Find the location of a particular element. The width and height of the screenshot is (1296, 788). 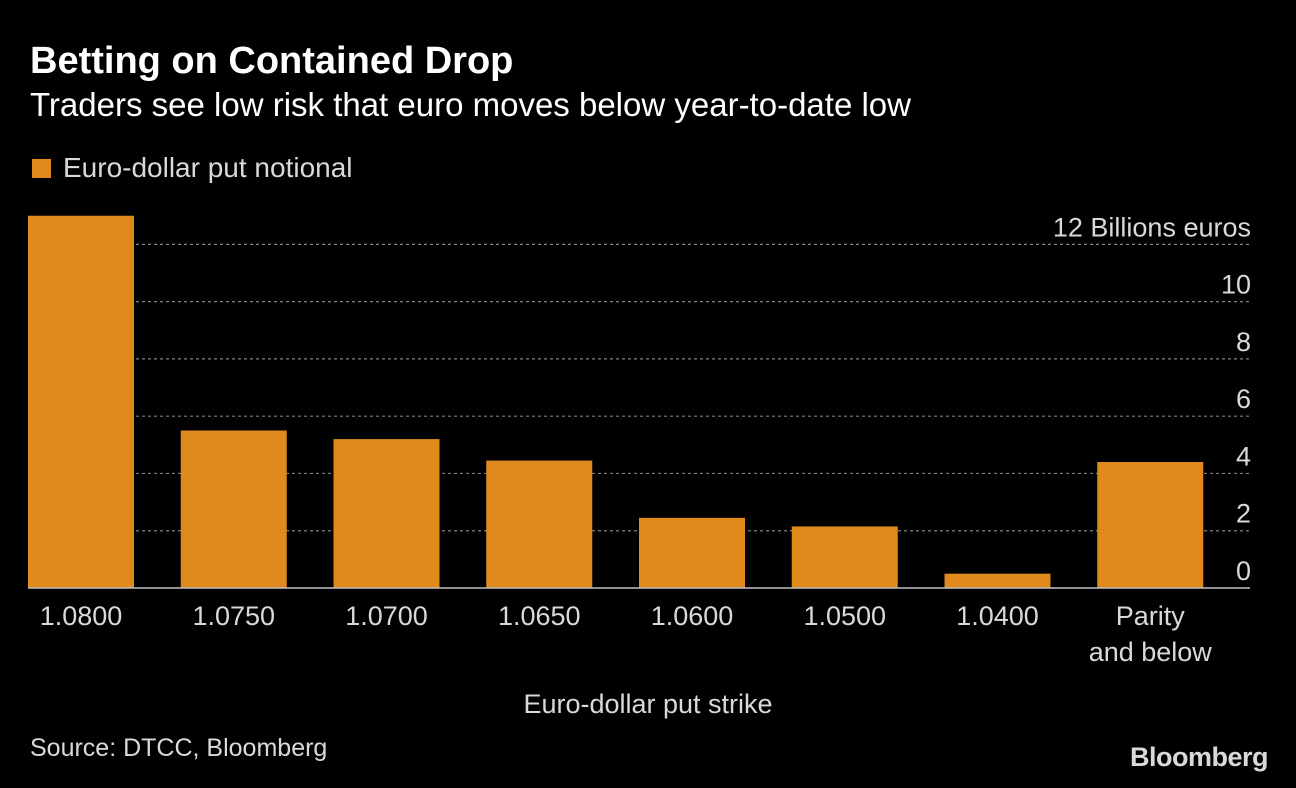

x-tick-label: 1.0500 is located at coordinates (844, 616).